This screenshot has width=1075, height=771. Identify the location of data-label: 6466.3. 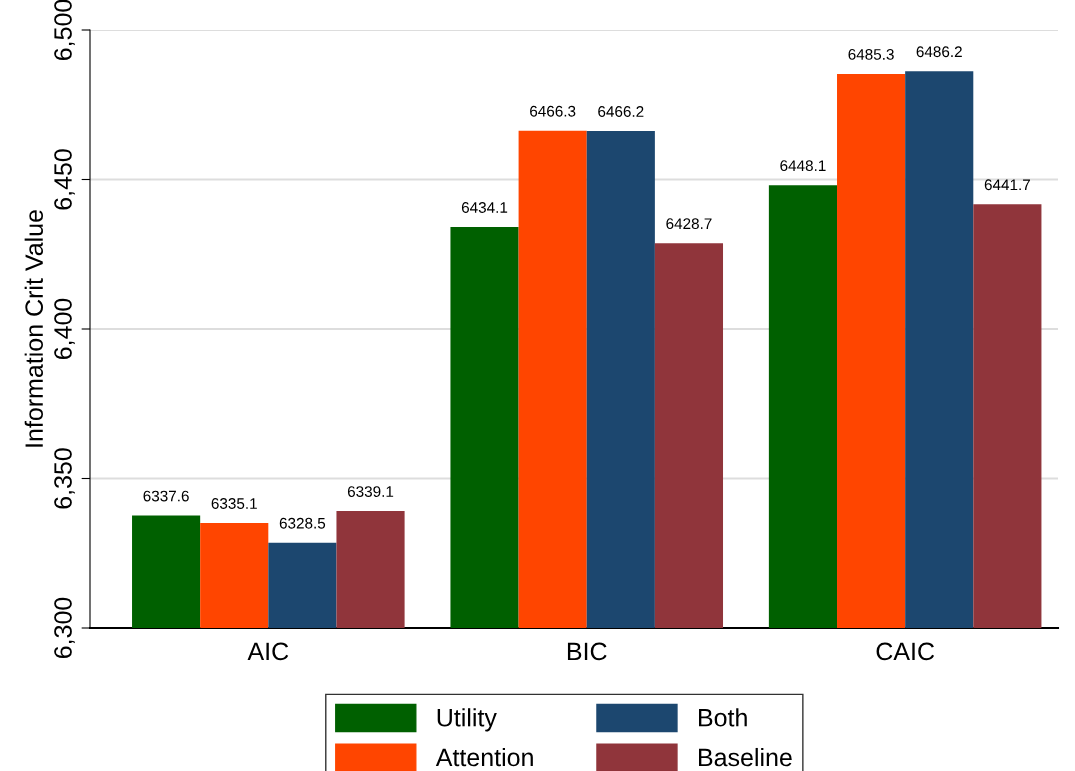
(553, 111).